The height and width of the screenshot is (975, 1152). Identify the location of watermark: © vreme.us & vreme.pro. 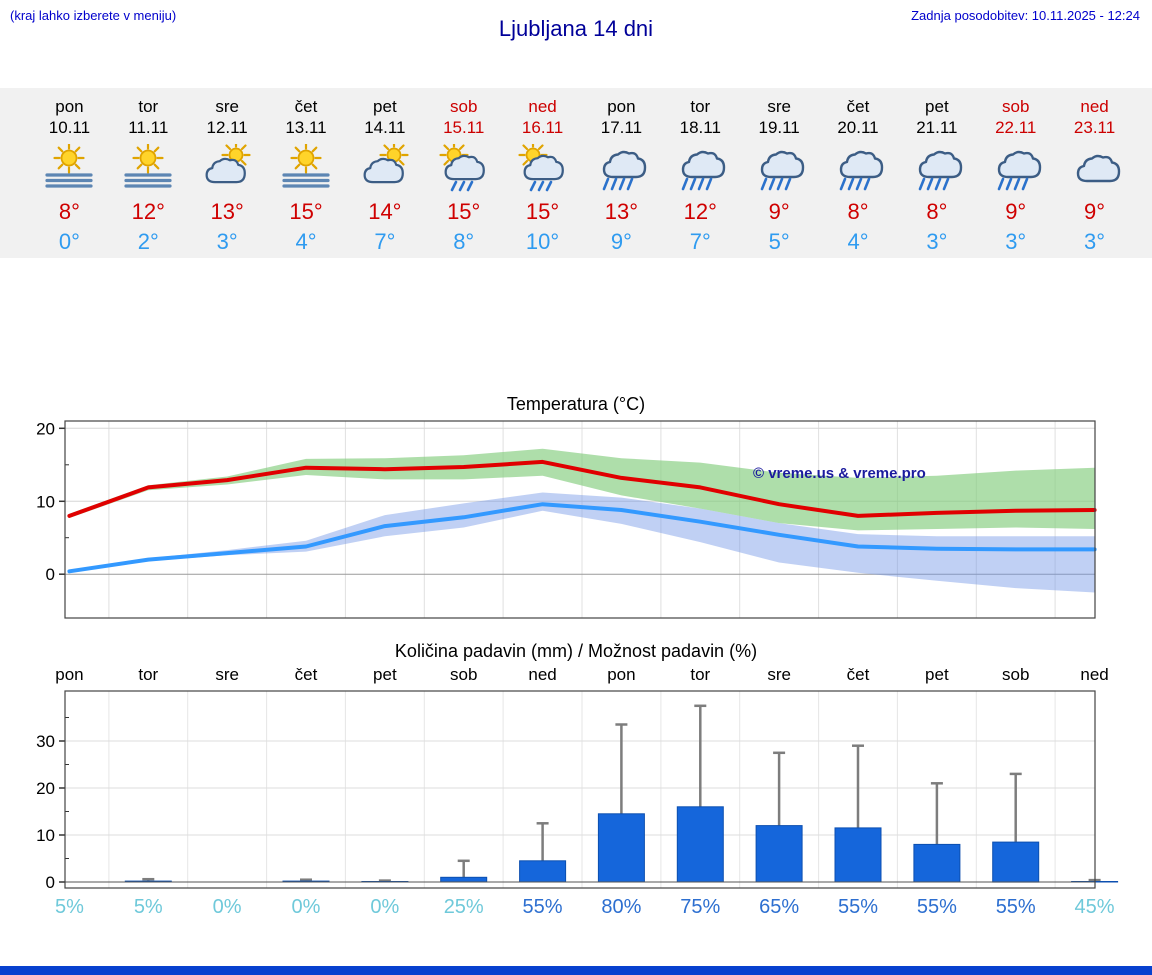
(839, 473).